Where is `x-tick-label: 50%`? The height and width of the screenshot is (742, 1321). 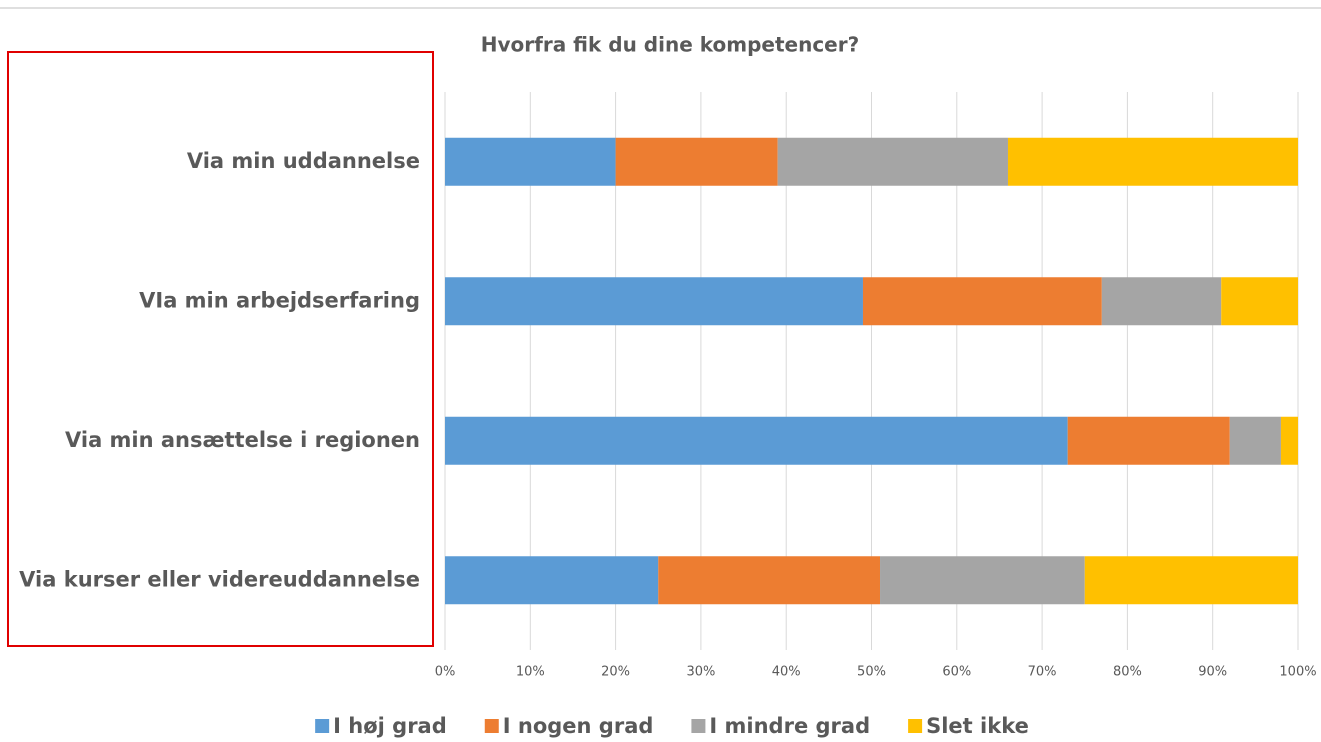
x-tick-label: 50% is located at coordinates (871, 672).